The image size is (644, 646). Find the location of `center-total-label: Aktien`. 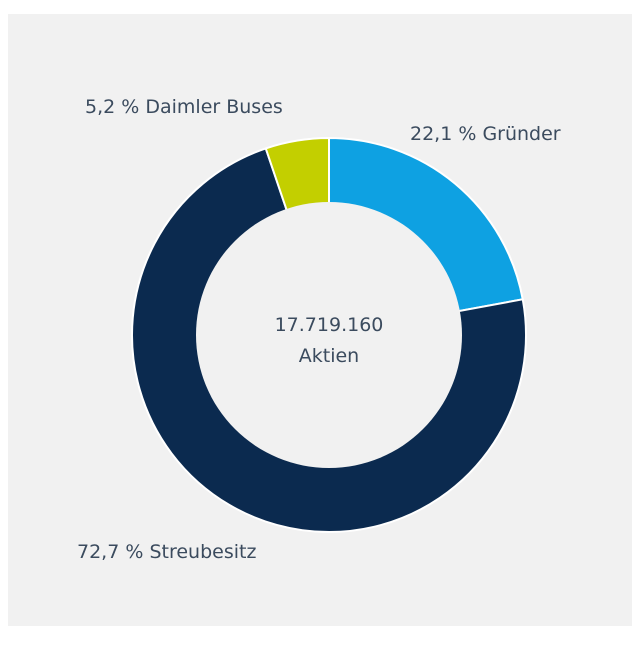

center-total-label: Aktien is located at coordinates (329, 356).